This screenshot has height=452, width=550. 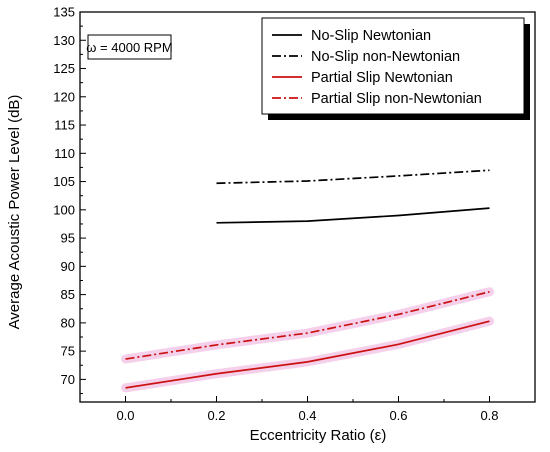 What do you see at coordinates (64, 125) in the screenshot?
I see `y-tick-label: 115` at bounding box center [64, 125].